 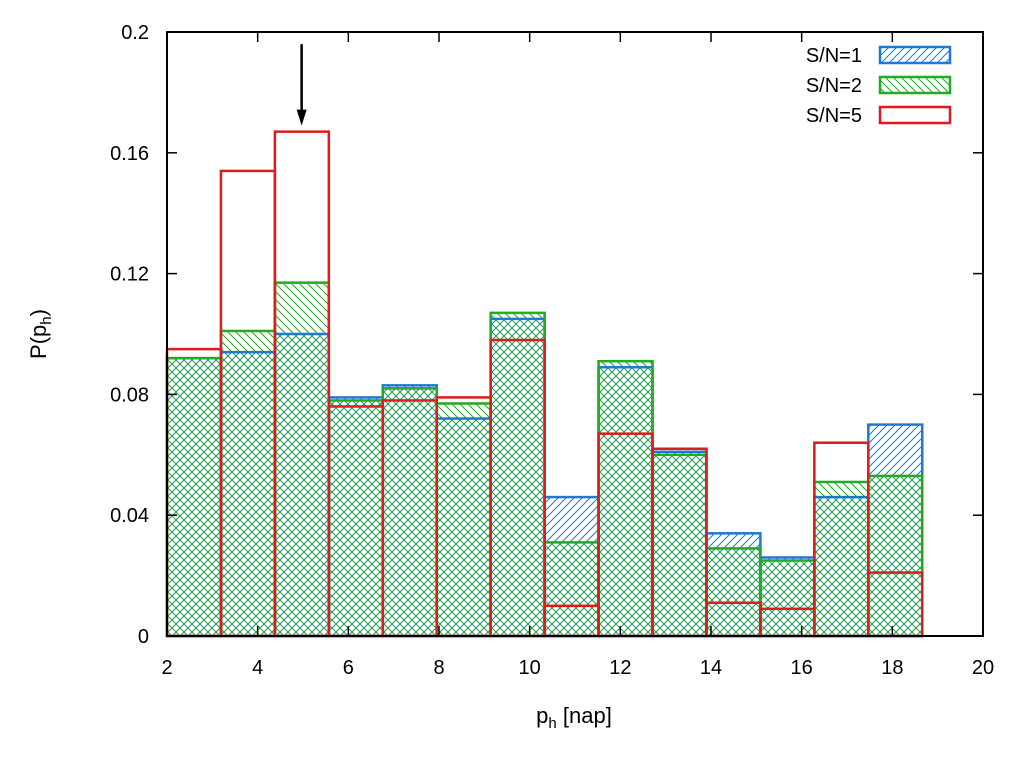 What do you see at coordinates (530, 668) in the screenshot?
I see `x-tick-label-4: 10` at bounding box center [530, 668].